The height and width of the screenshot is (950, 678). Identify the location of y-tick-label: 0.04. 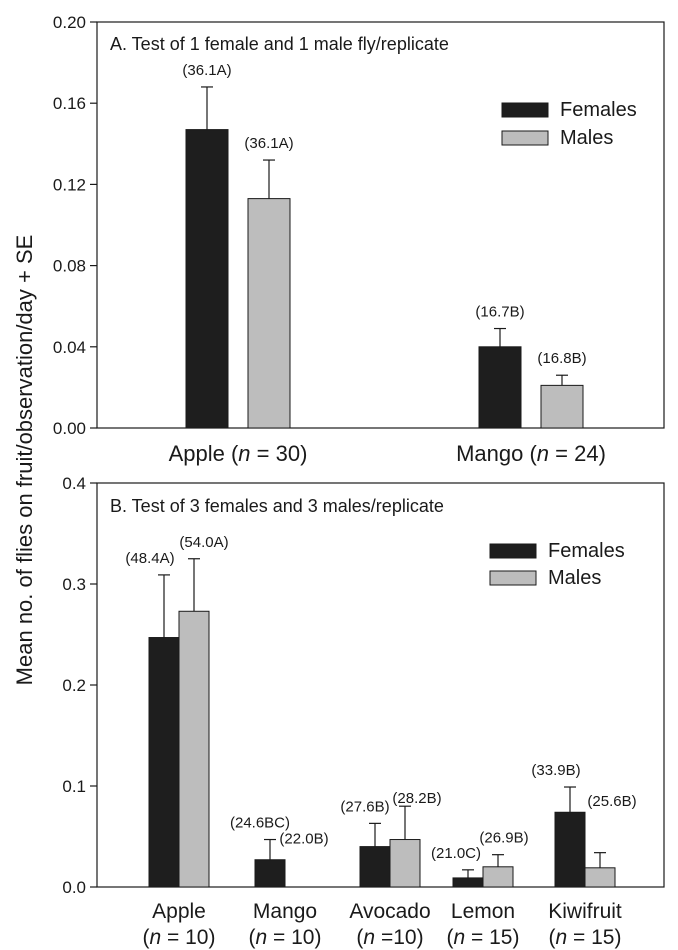
(69, 347).